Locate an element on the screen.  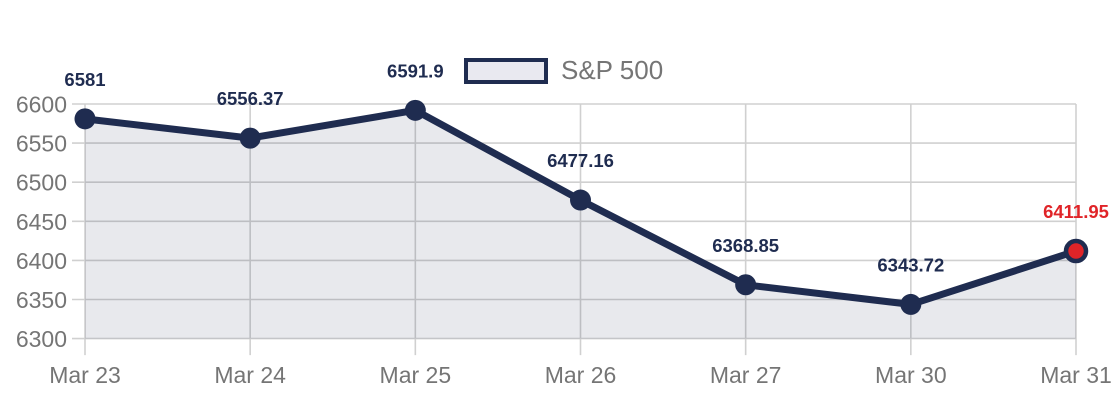
y-axis-tick-label: 6600 is located at coordinates (41, 105).